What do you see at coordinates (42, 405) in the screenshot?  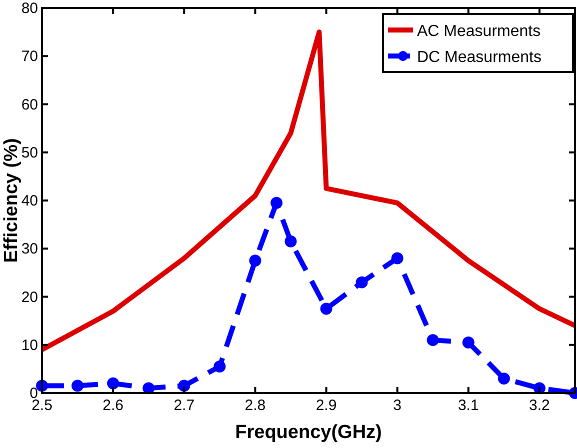 I see `x-tick-label: 2.5` at bounding box center [42, 405].